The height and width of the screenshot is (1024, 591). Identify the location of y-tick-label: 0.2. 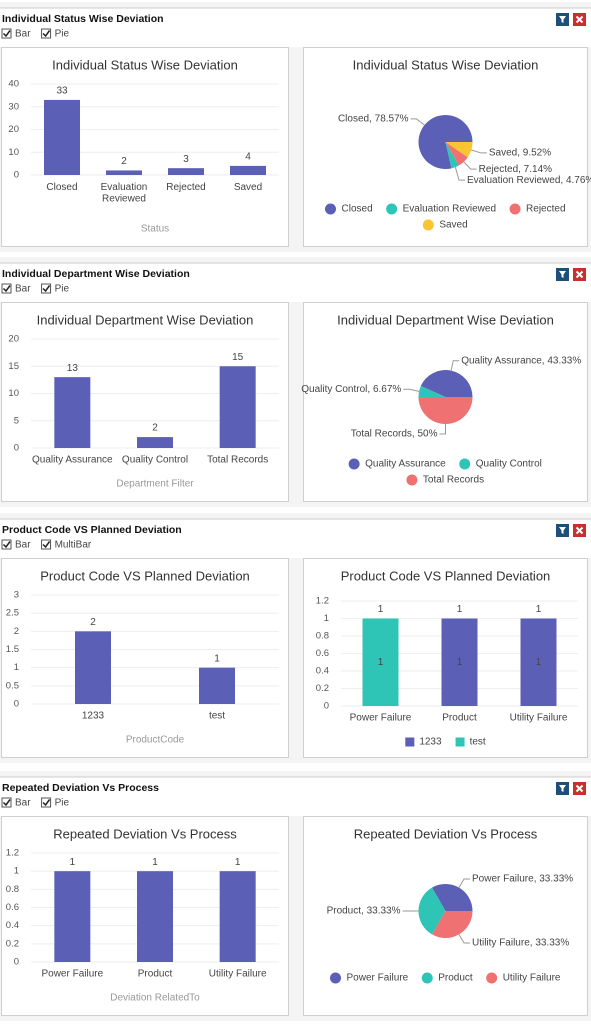
(322, 688).